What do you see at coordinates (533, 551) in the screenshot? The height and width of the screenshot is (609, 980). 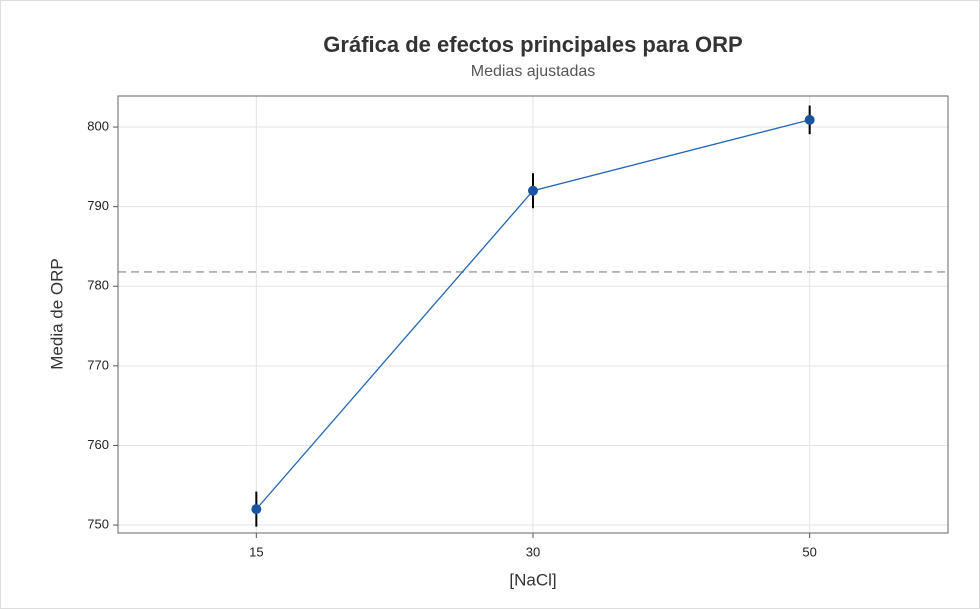 I see `x-tick-label: 30` at bounding box center [533, 551].